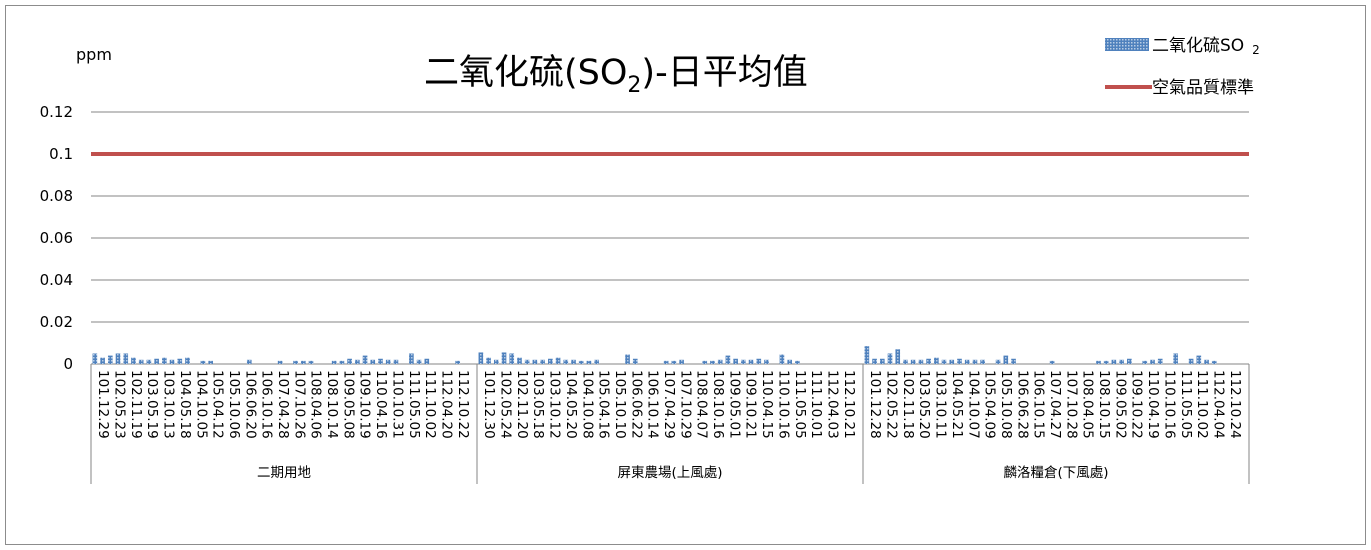 The height and width of the screenshot is (550, 1371). I want to click on x-tick-label: 109.10.22, so click(1137, 404).